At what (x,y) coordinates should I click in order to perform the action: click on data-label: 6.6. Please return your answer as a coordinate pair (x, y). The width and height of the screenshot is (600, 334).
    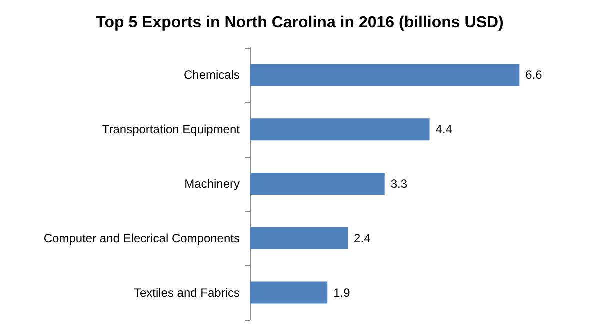
    Looking at the image, I should click on (534, 75).